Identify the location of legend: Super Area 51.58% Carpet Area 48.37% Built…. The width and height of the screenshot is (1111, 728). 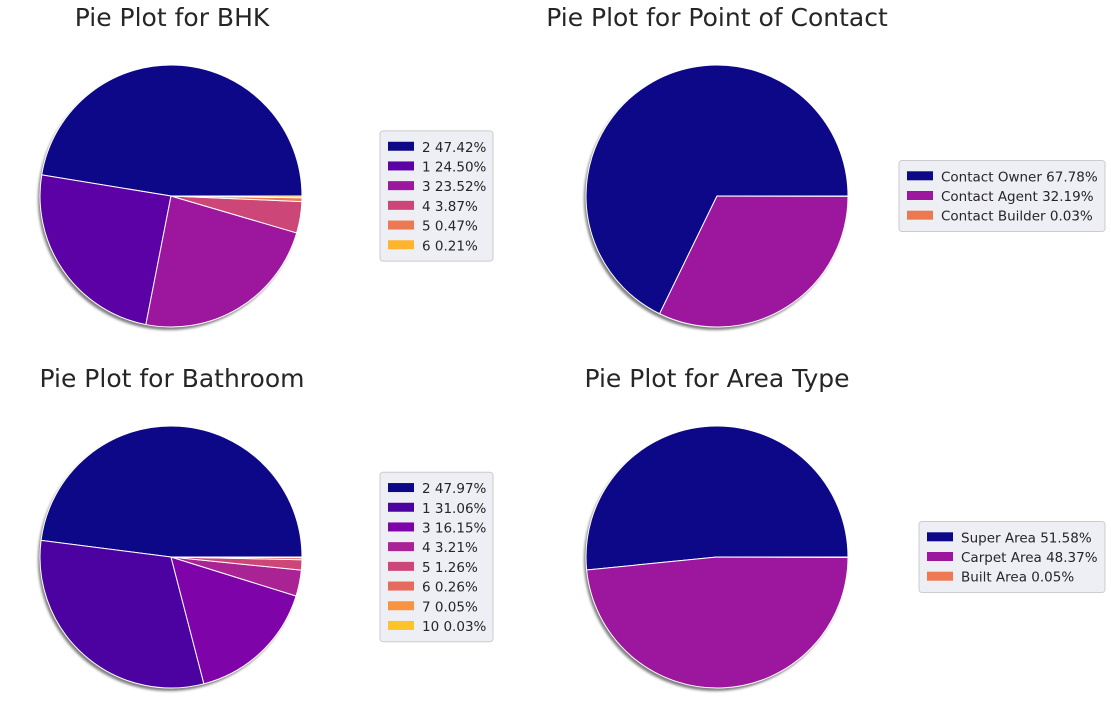
(1012, 557).